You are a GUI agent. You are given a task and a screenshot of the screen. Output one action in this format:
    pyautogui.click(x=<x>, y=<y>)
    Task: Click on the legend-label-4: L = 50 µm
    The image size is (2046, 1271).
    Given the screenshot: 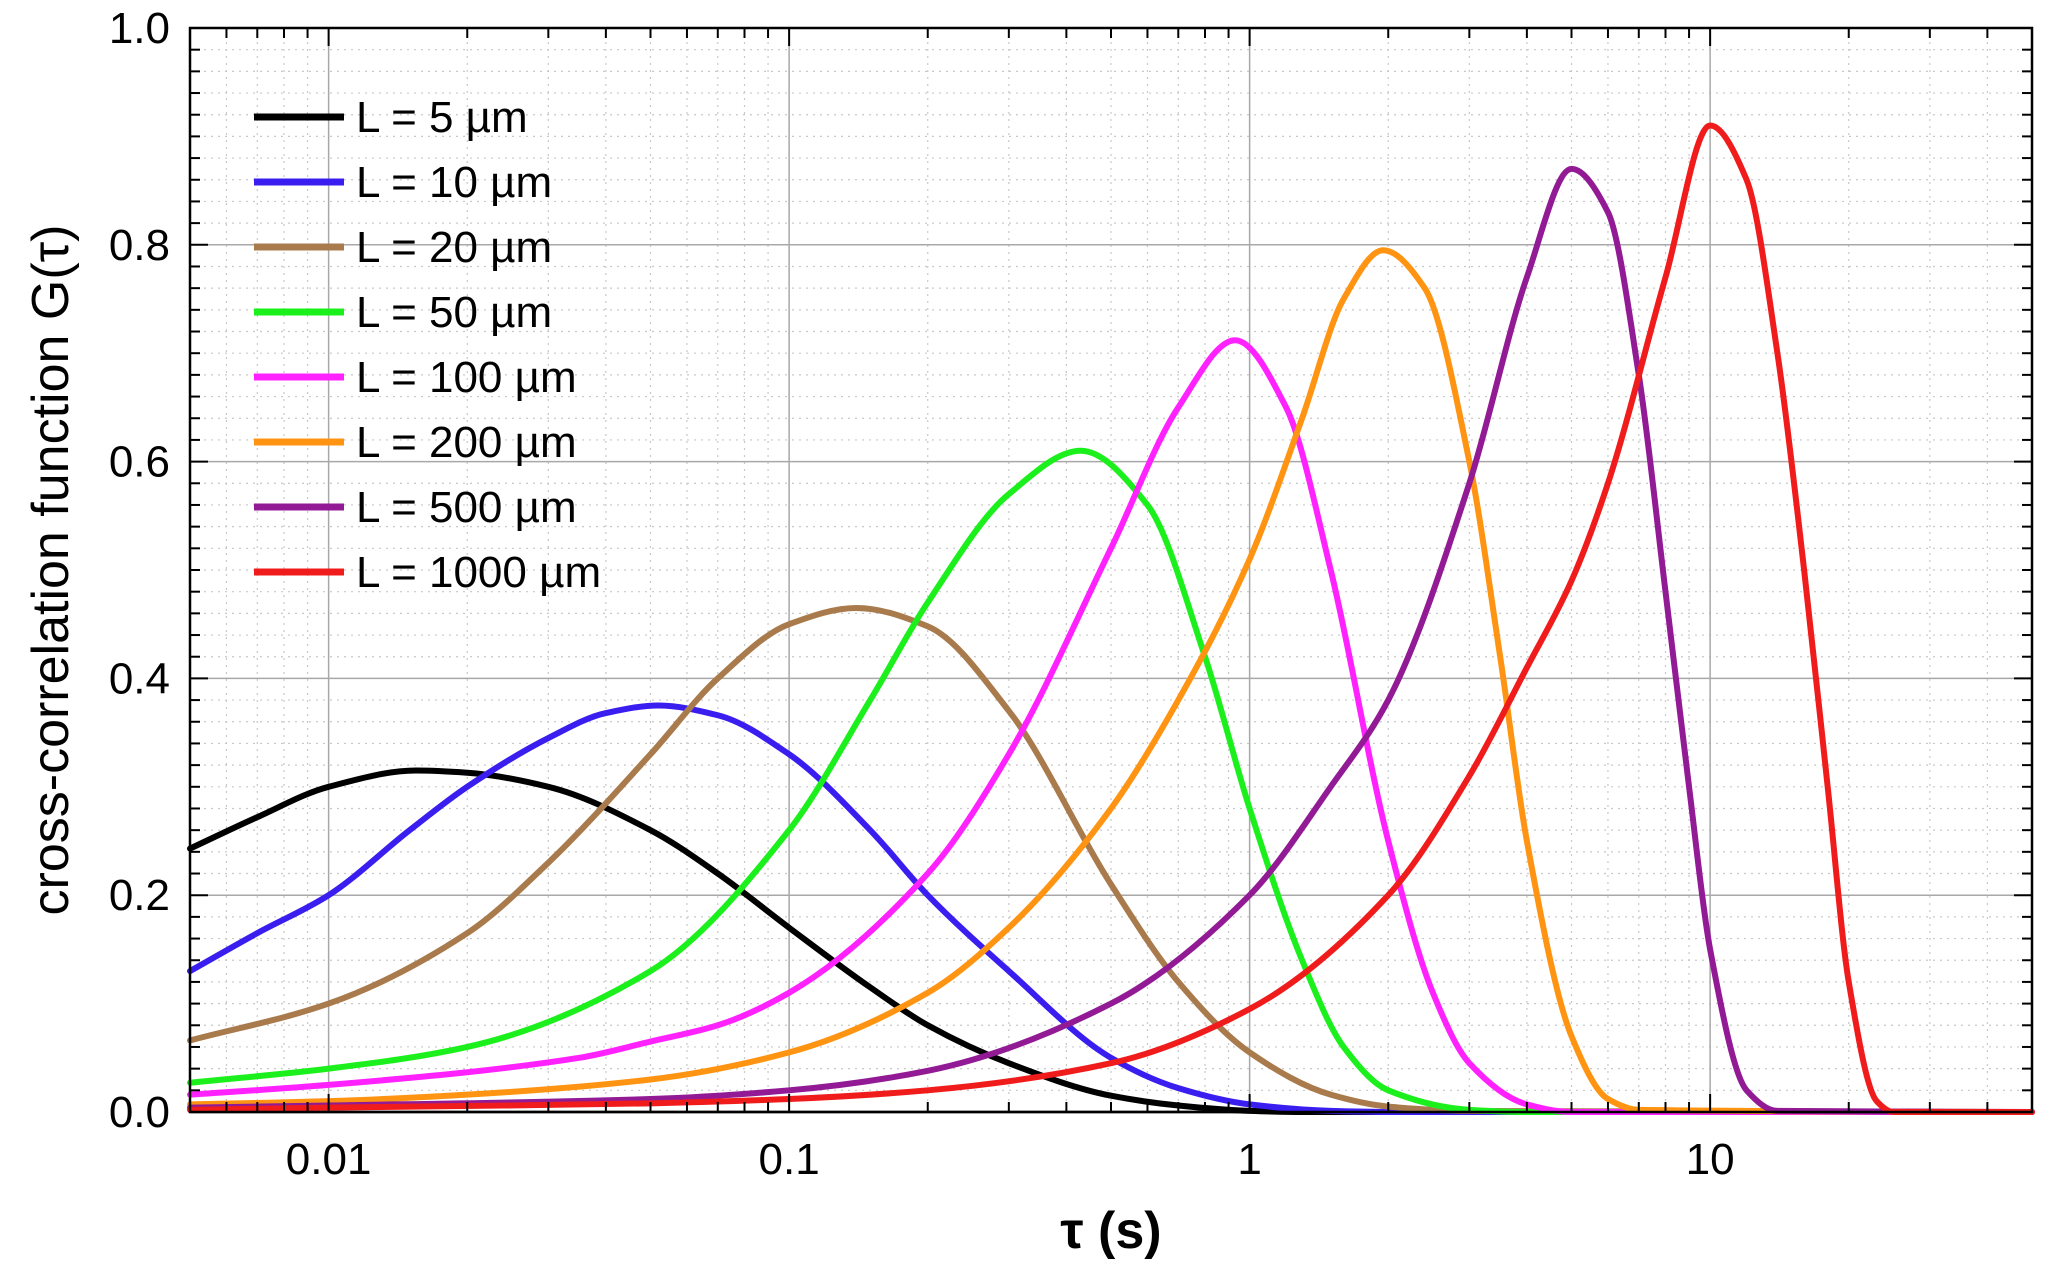 What is the action you would take?
    pyautogui.click(x=454, y=312)
    